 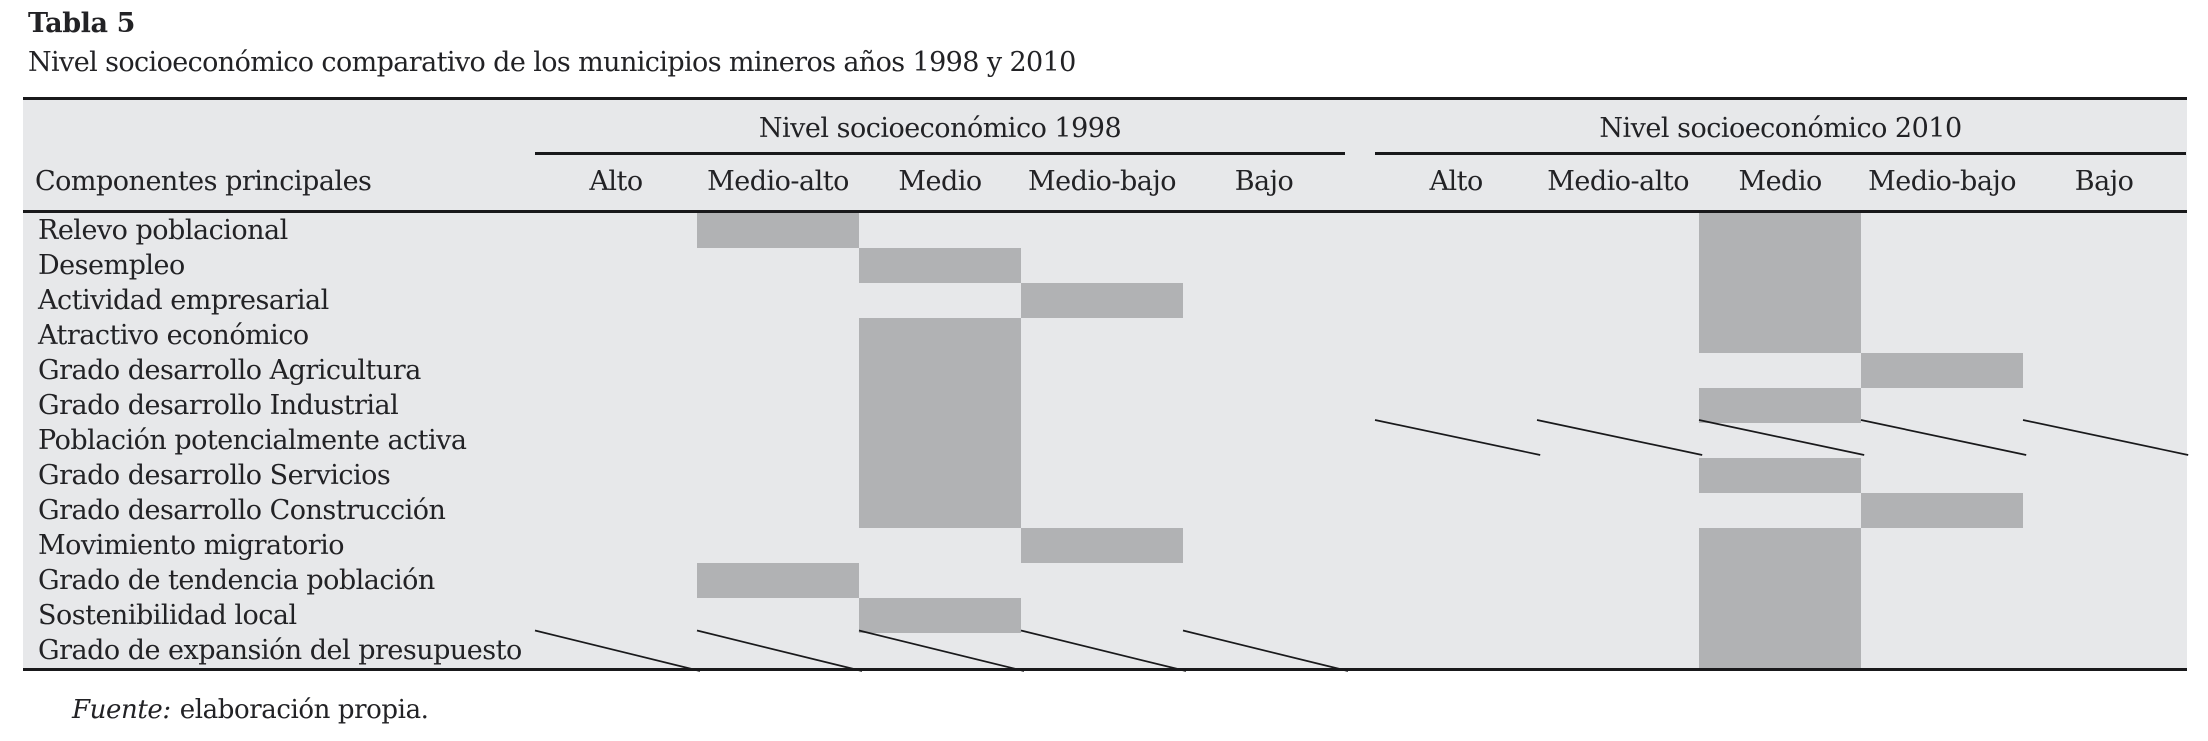 I want to click on row-label: Movimiento migratorio, so click(x=191, y=545).